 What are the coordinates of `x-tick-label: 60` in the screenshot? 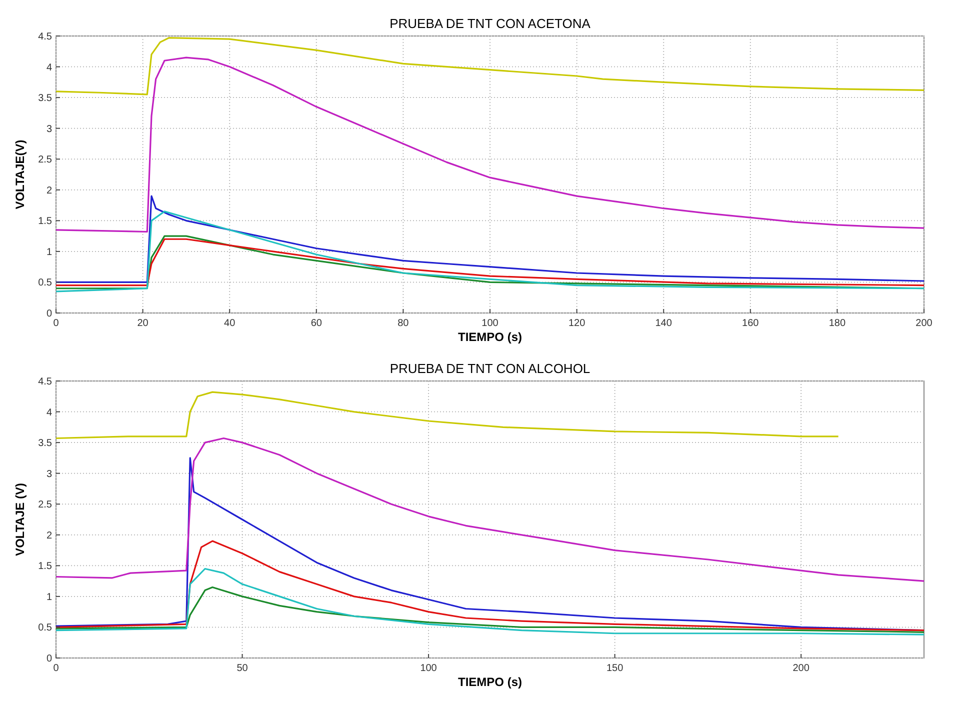 It's located at (316, 323).